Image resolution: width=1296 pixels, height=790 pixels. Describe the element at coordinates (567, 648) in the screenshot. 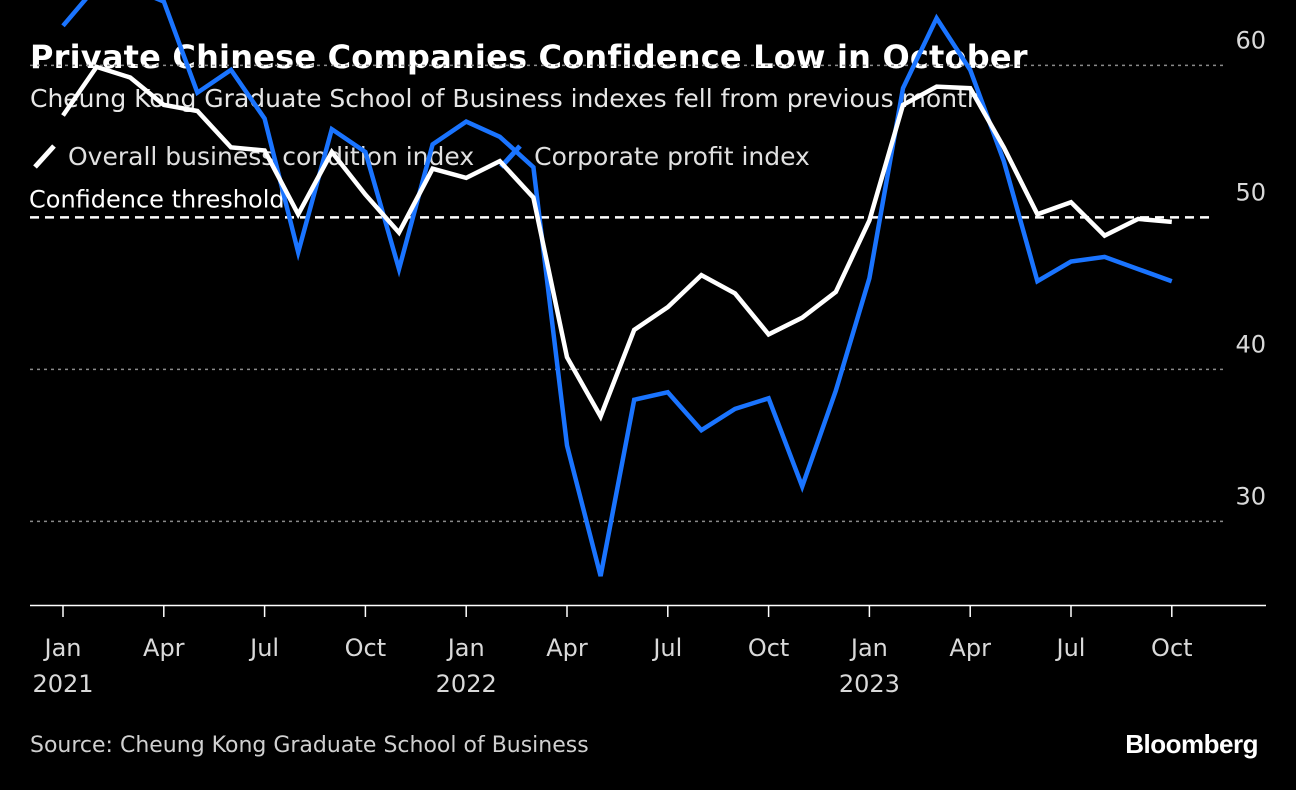

I see `x-tick-label-15: Apr` at that location.